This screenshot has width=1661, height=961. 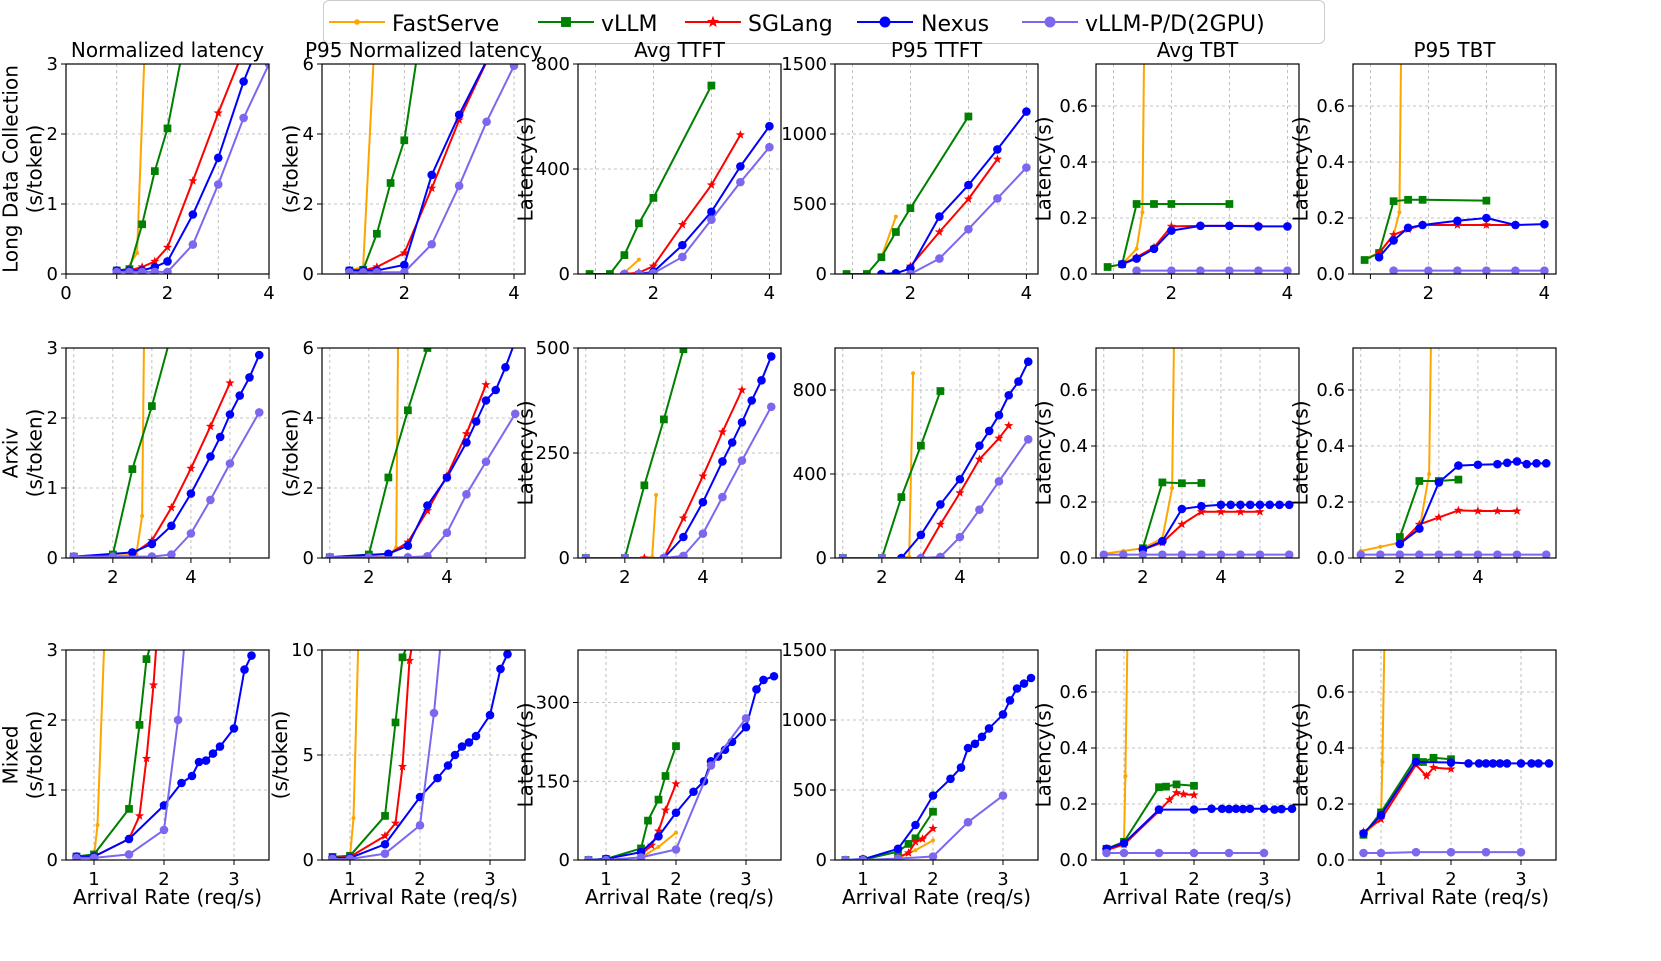 I want to click on gridlines, so click(x=1454, y=169).